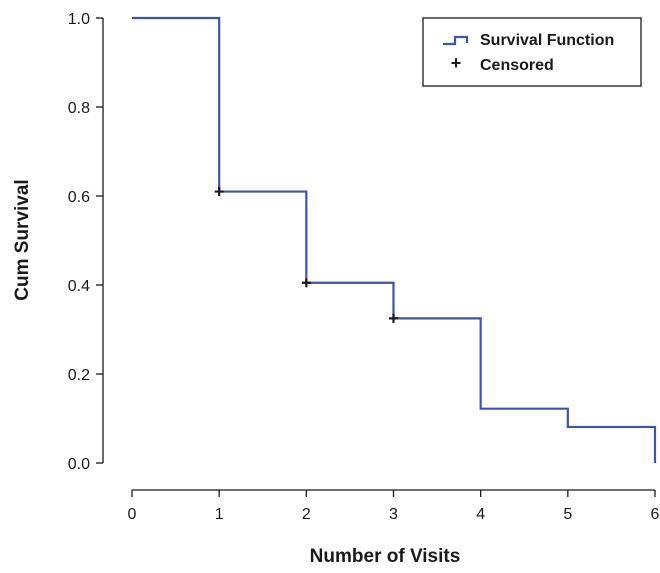  I want to click on x-axis-ticks: 0 1 2 3 4 5 6, so click(394, 506).